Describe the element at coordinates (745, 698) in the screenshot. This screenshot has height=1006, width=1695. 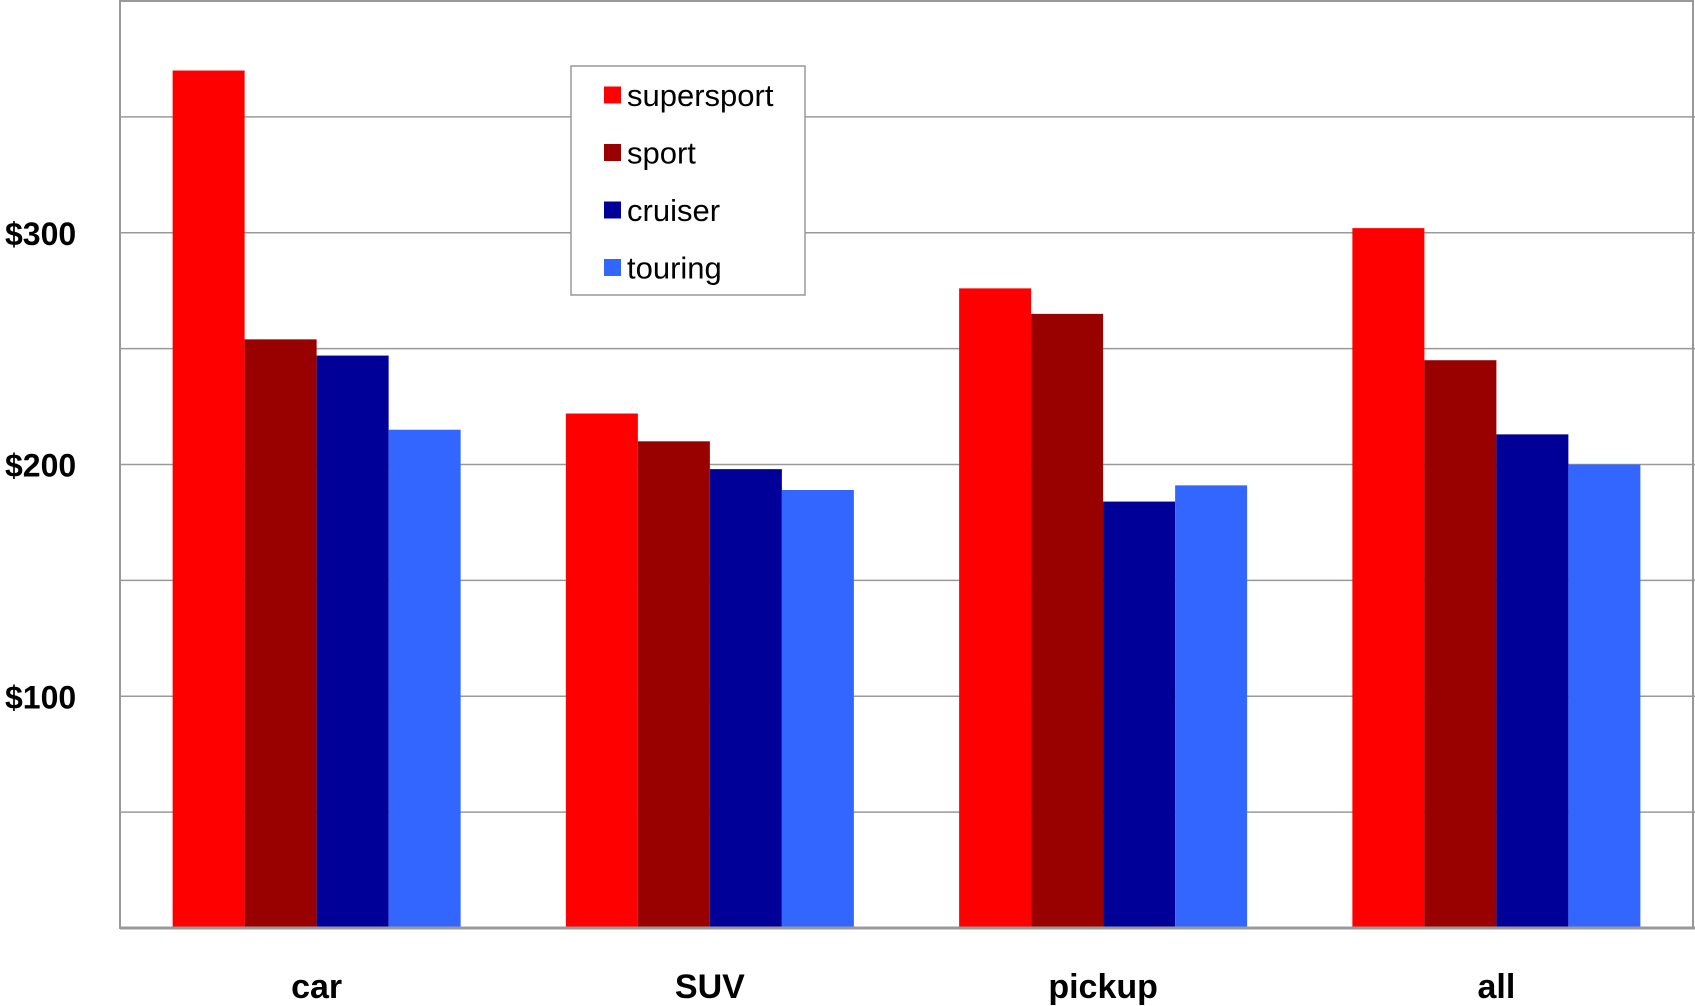
I see `bar-cruiser-suv` at that location.